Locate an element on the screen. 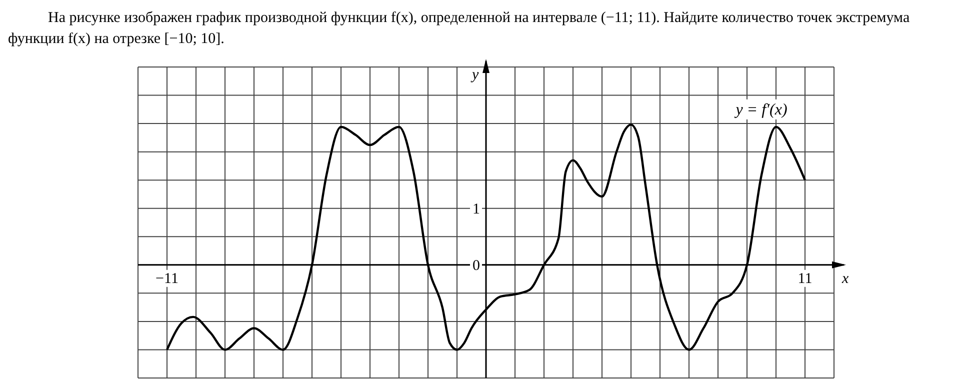 The image size is (976, 388). x-axis-title: x is located at coordinates (845, 278).